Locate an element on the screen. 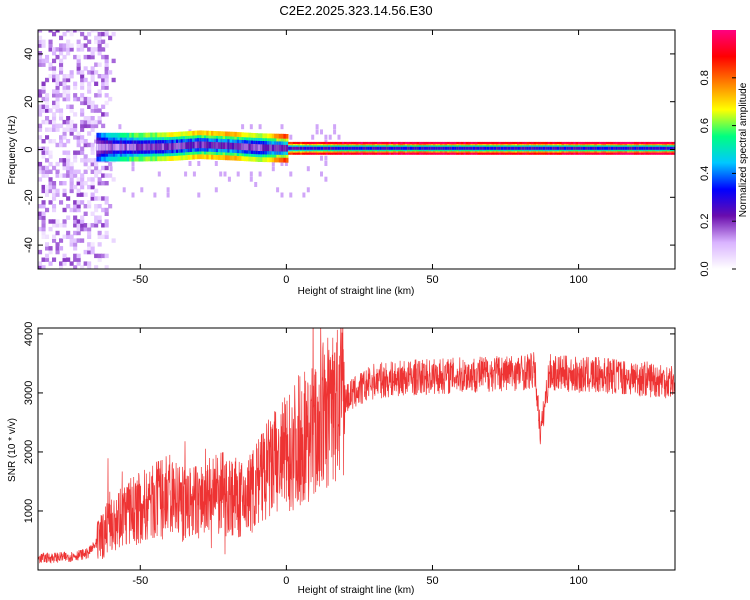 This screenshot has height=600, width=750. spectrogram-xlabel: Height of straight line (km) is located at coordinates (356, 291).